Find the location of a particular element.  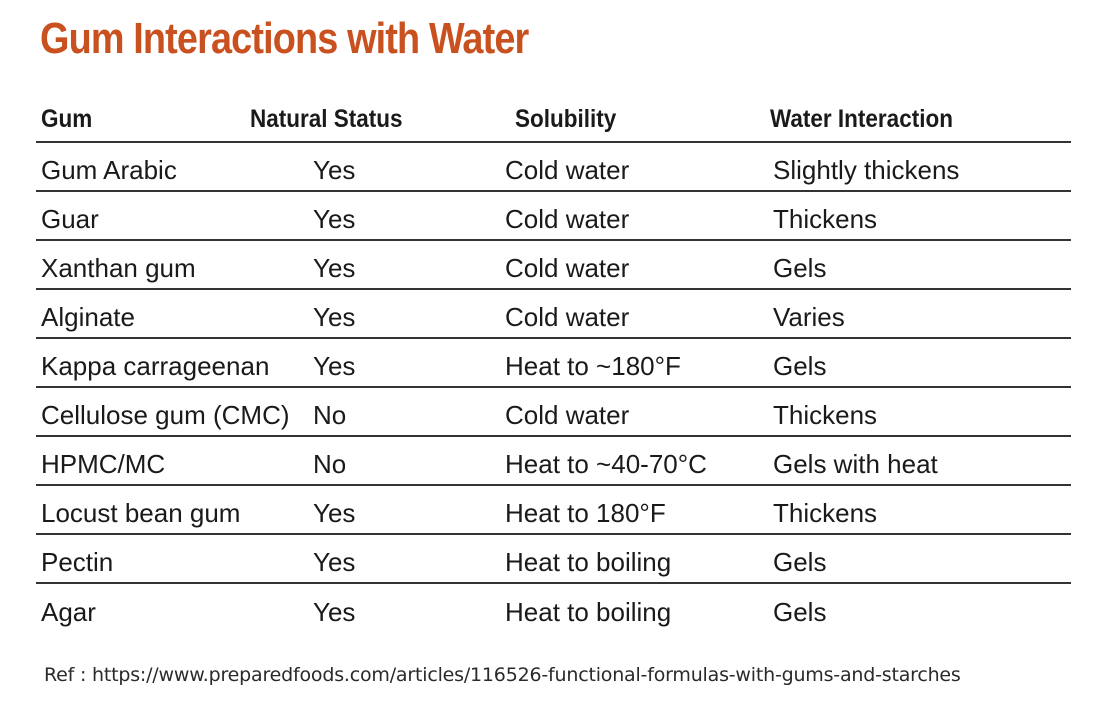

page-title: Gum Interactions with Water is located at coordinates (284, 38).